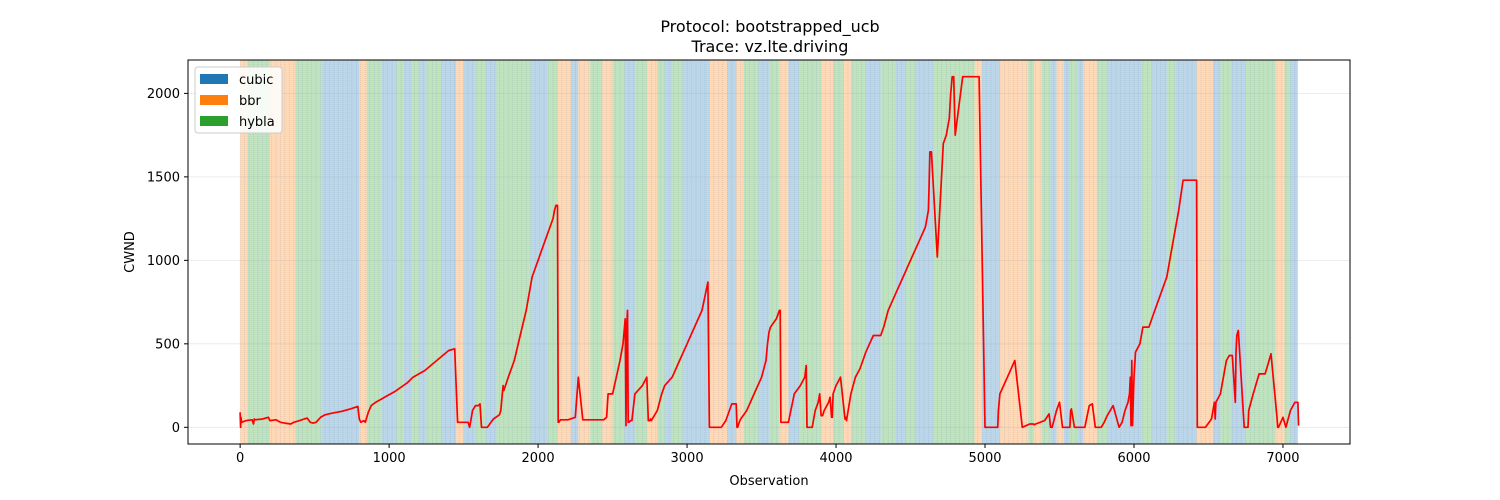  What do you see at coordinates (1133, 458) in the screenshot?
I see `x-tick-label: 6000` at bounding box center [1133, 458].